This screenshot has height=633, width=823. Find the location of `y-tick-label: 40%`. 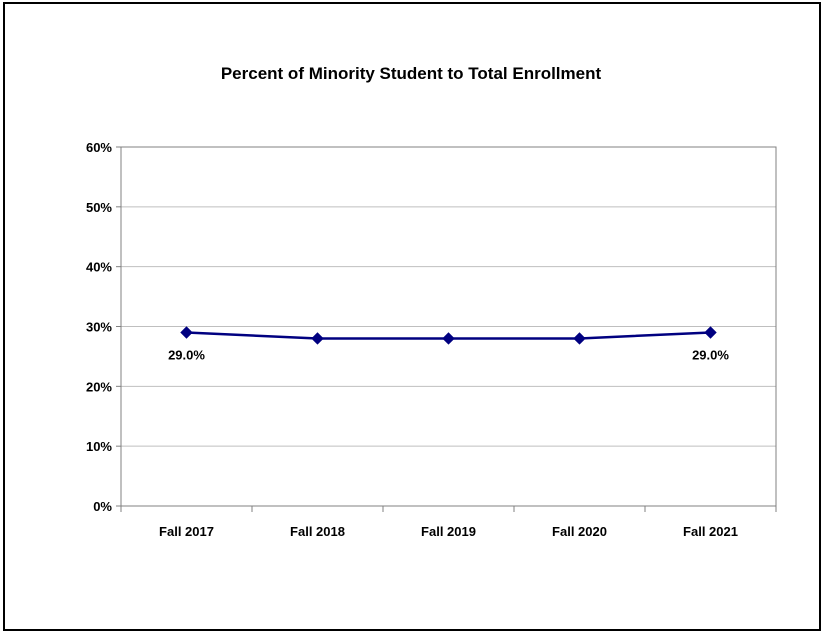

y-tick-label: 40% is located at coordinates (99, 267).